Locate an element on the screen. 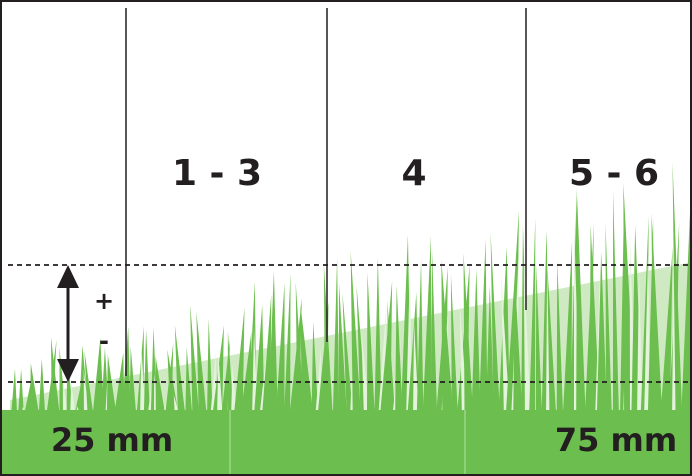 The width and height of the screenshot is (692, 476). arrow-head-up is located at coordinates (68, 276).